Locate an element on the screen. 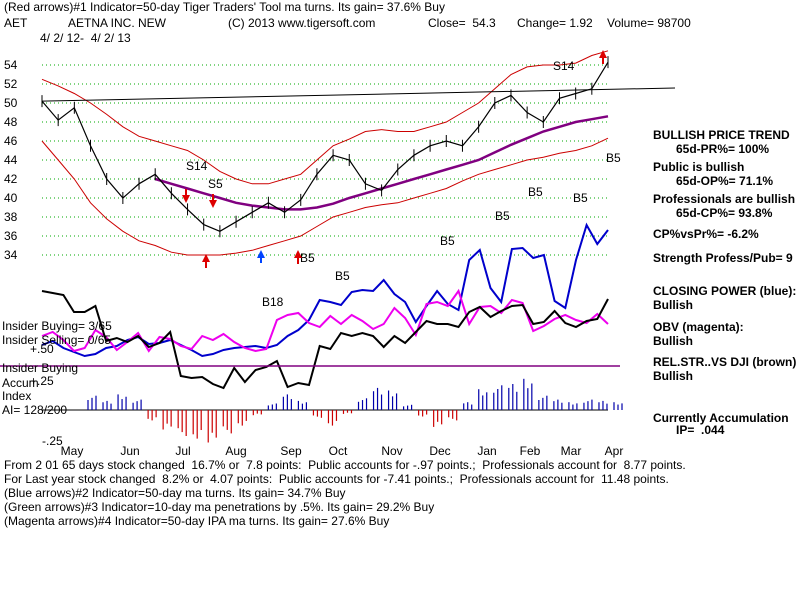 This screenshot has height=600, width=800. company-name: AETNA INC. NEW is located at coordinates (117, 23).